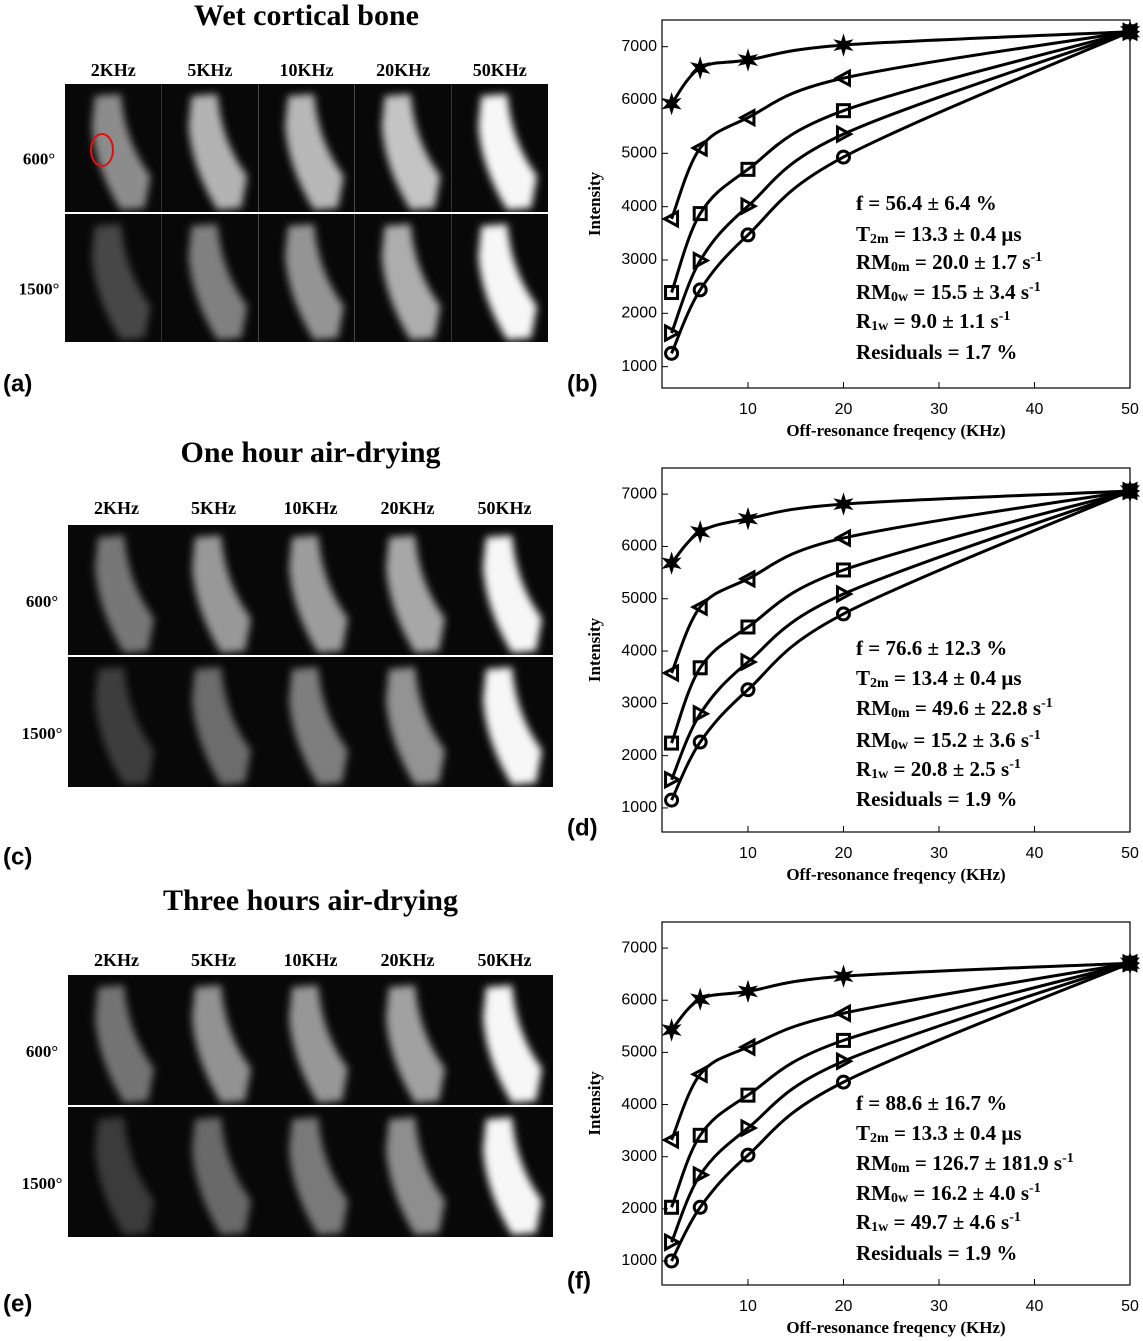  I want to click on x-tick-label: 50, so click(1130, 1306).